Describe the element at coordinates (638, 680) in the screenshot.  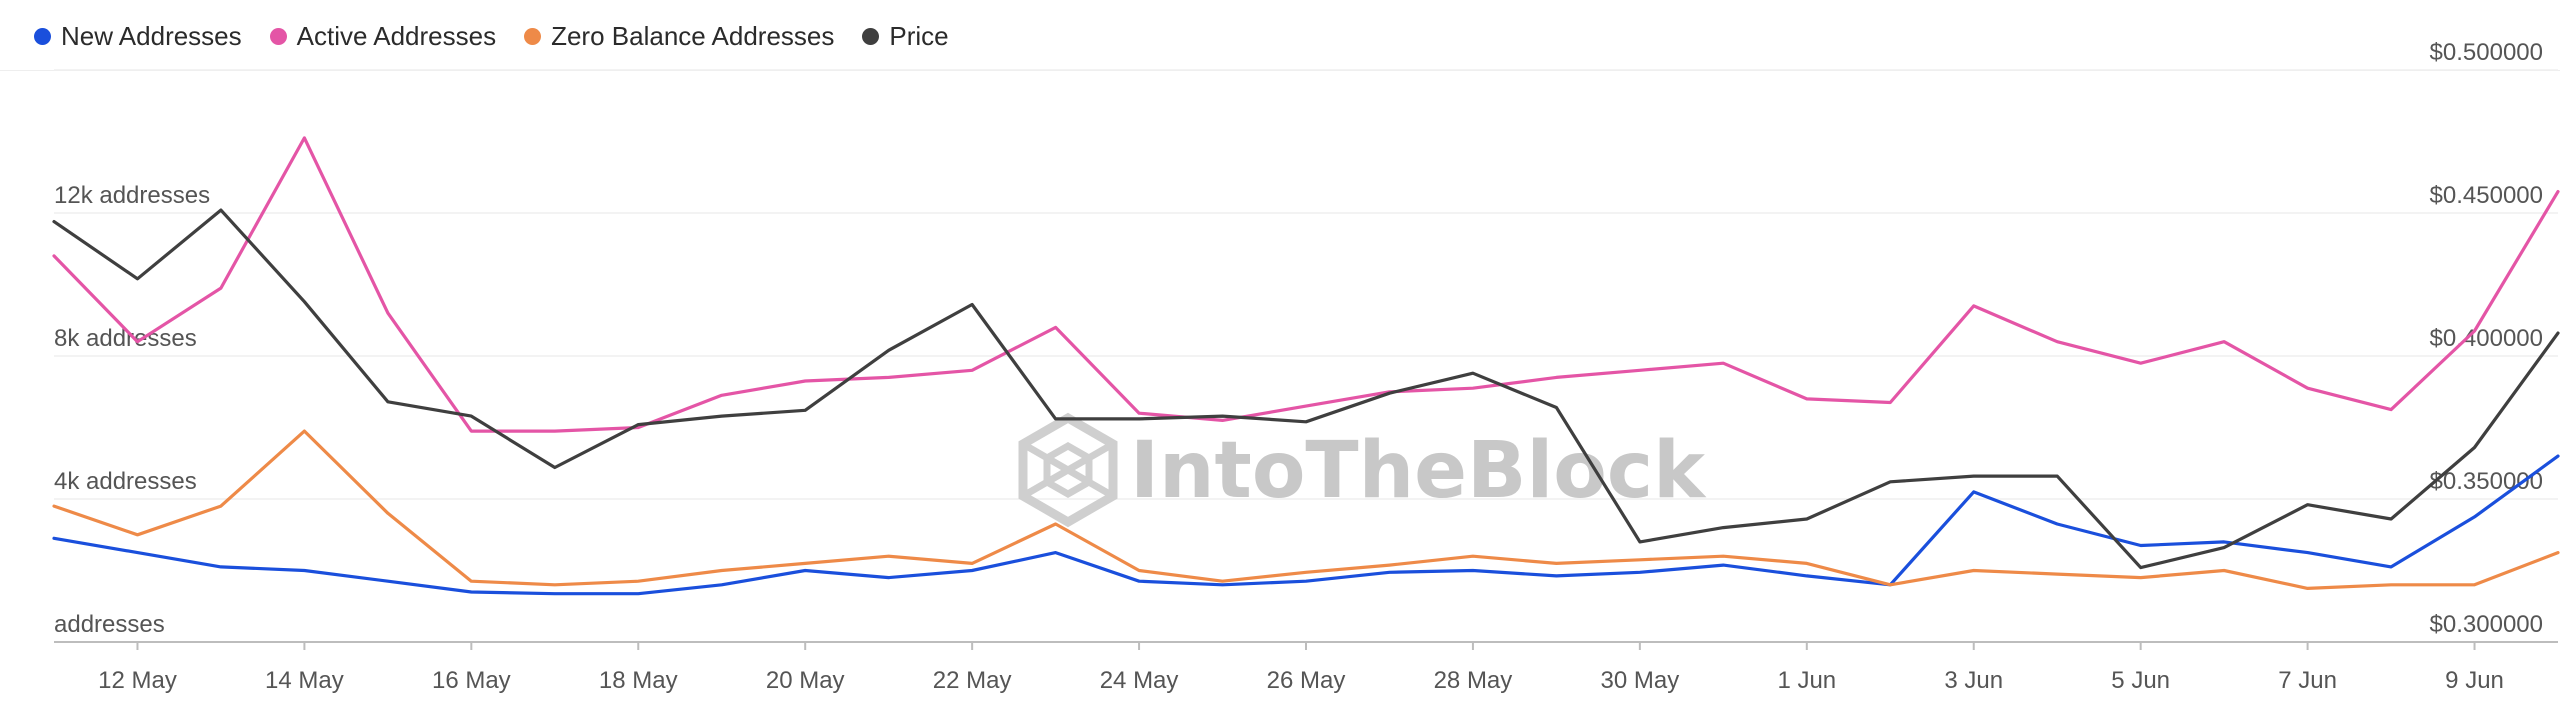
I see `x-tick-label: 18 May` at that location.